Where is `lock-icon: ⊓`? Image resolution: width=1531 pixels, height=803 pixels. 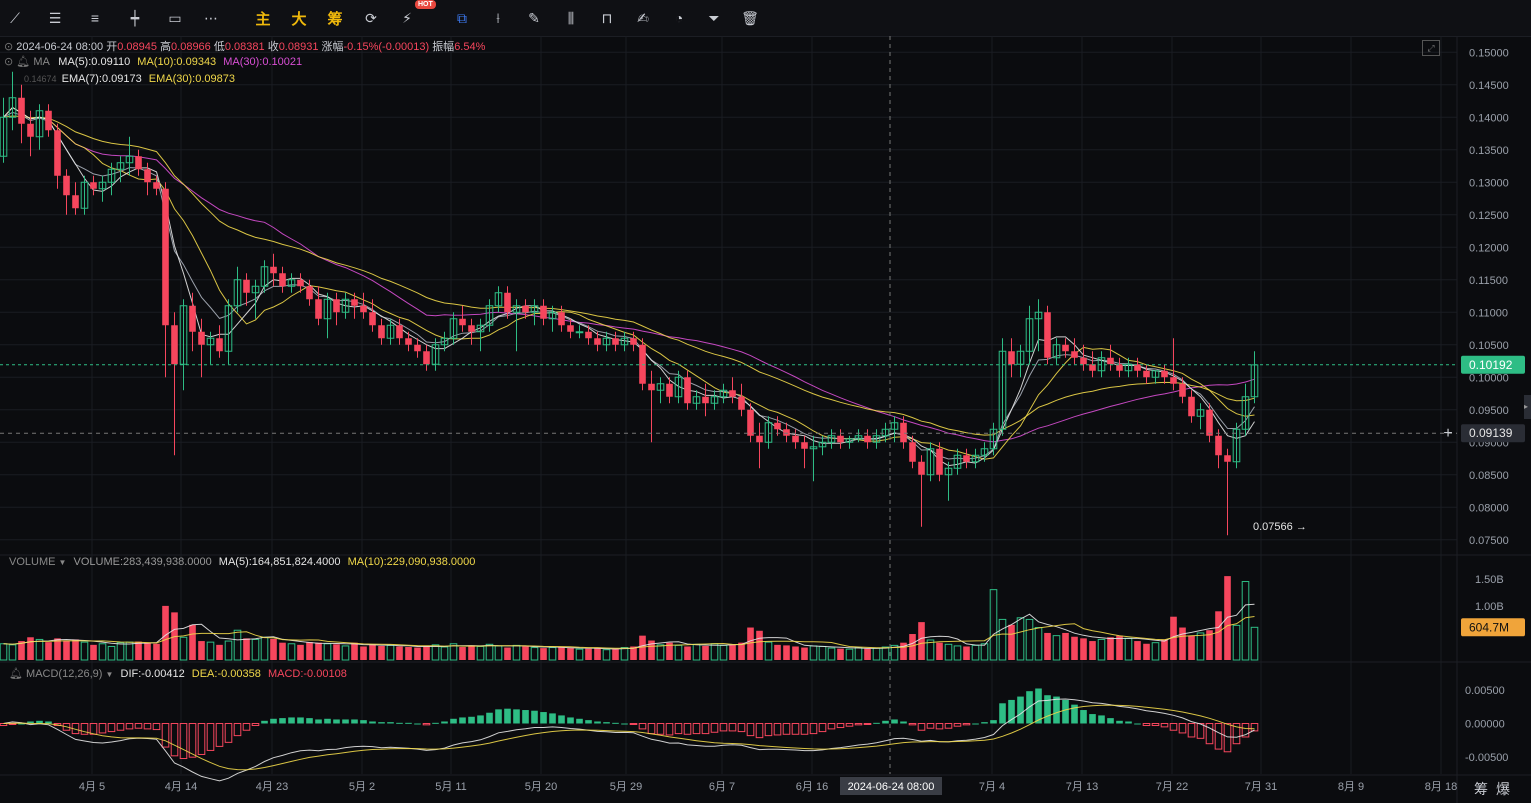
lock-icon: ⊓ is located at coordinates (607, 17).